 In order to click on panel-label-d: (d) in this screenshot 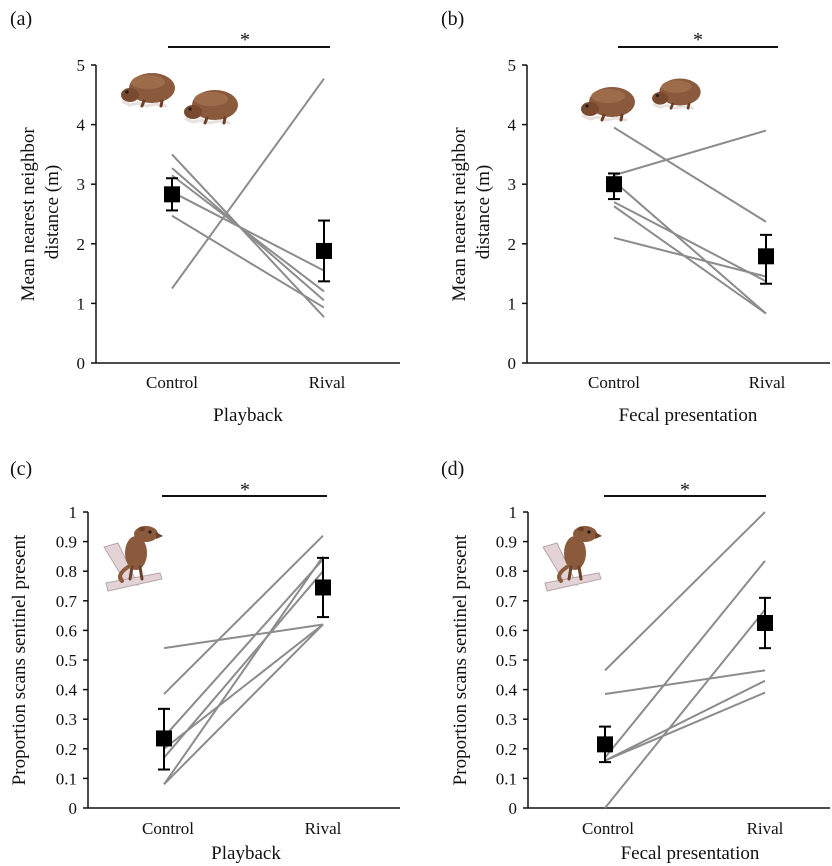, I will do `click(452, 469)`.